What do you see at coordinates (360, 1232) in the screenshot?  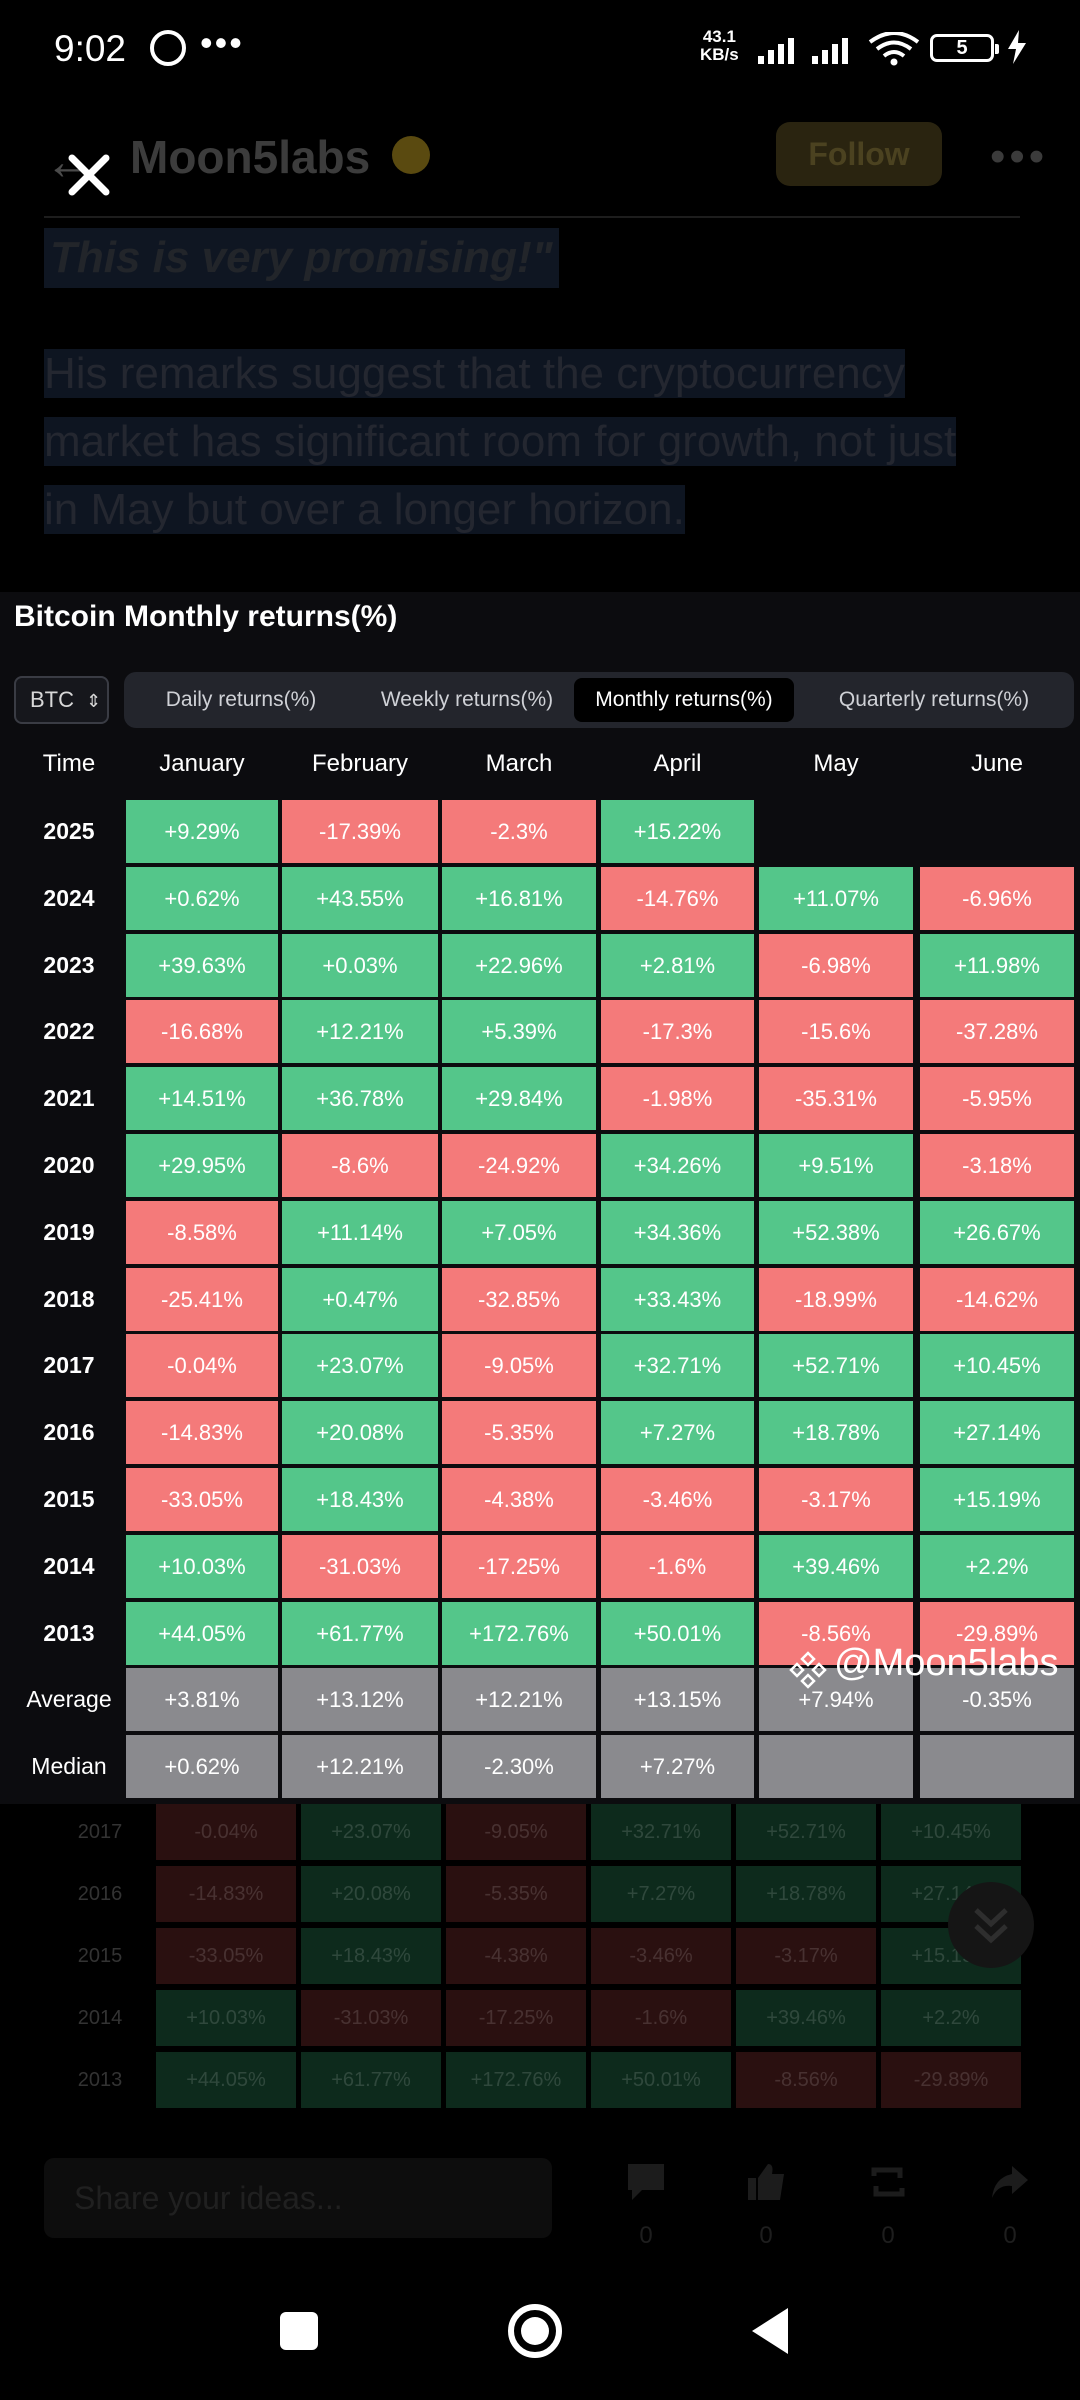 I see `return-cell: +11.14%` at bounding box center [360, 1232].